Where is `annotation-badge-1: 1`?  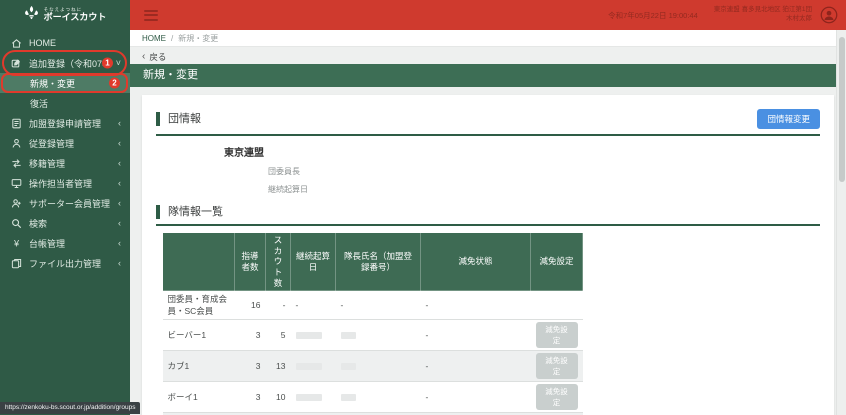
annotation-badge-1: 1 is located at coordinates (107, 63).